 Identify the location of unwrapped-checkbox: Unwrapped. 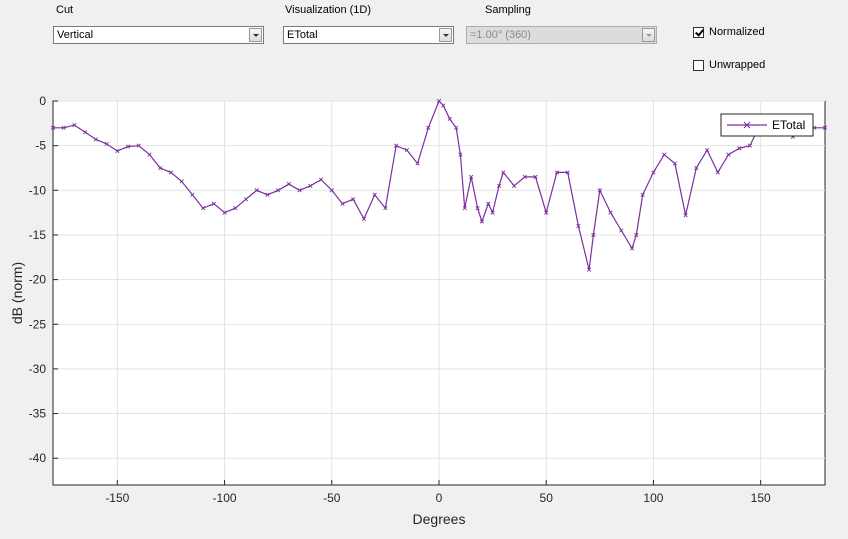
(729, 65).